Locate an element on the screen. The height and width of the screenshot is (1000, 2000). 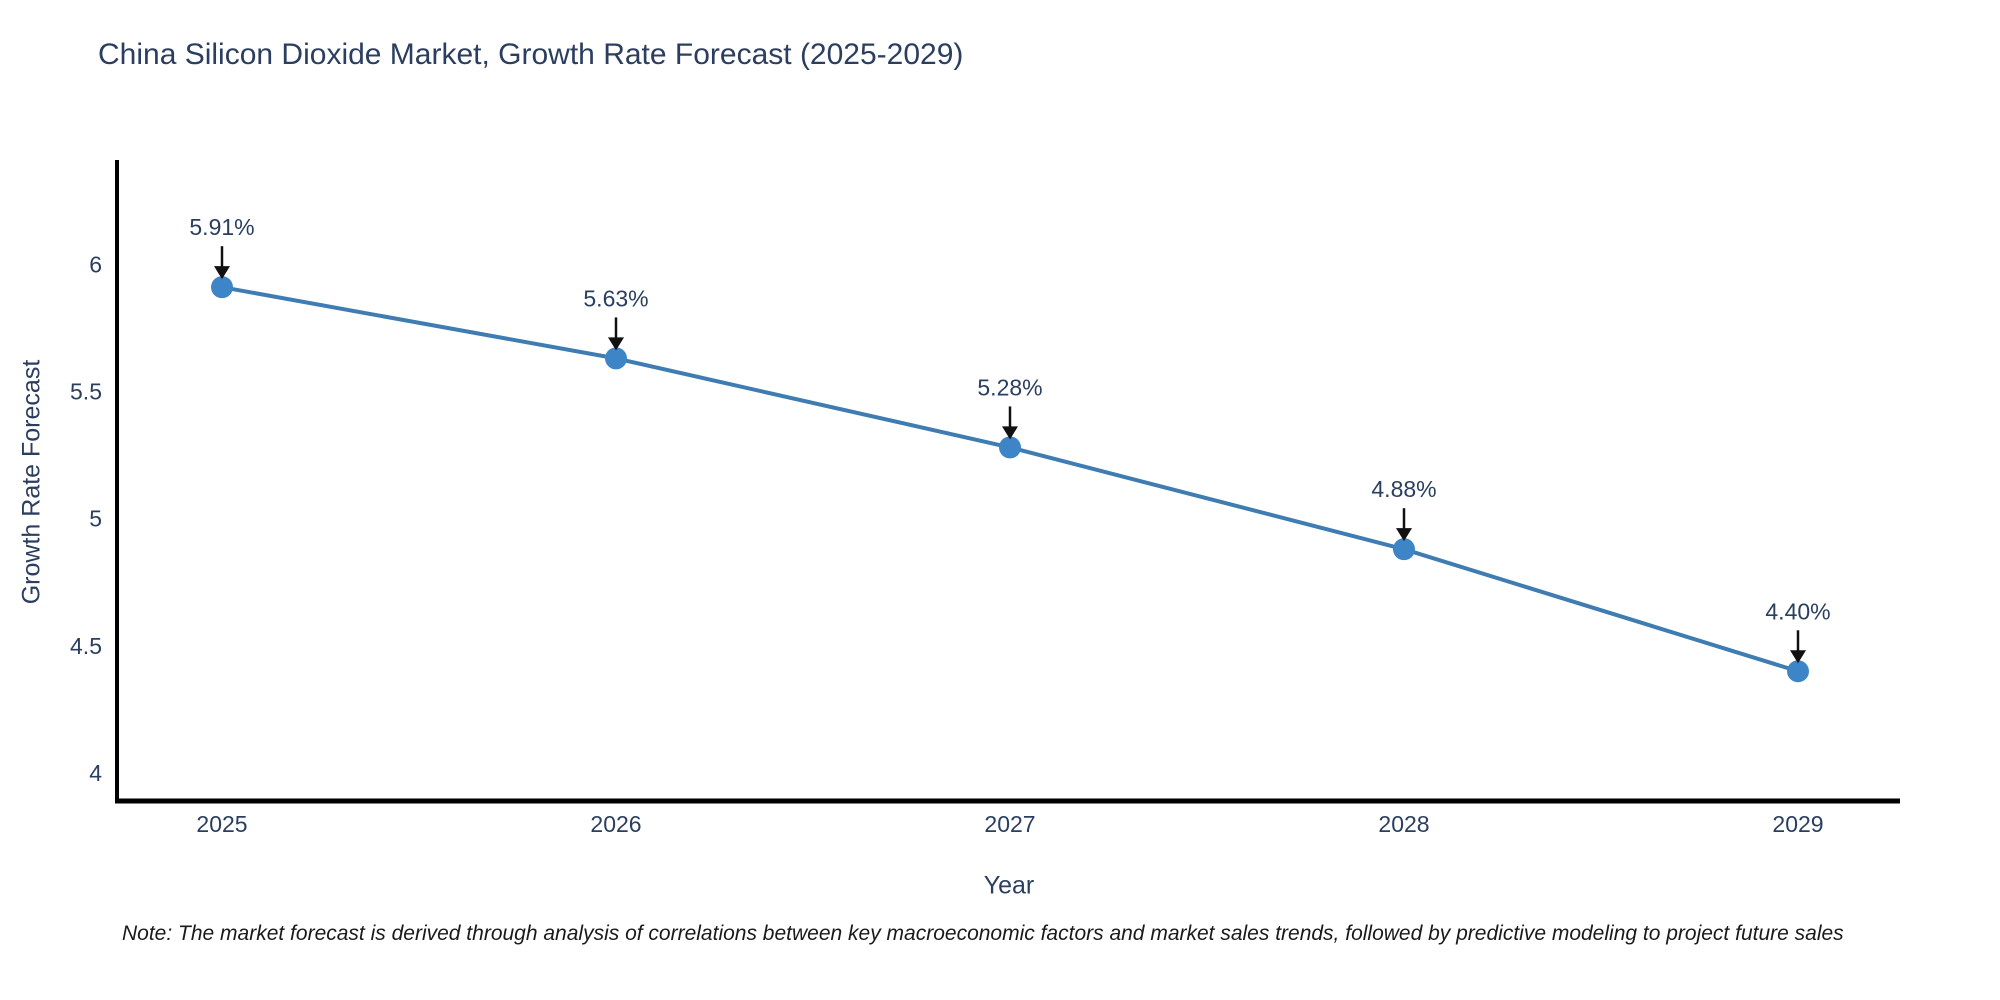
point-annotation-label: 5.91% is located at coordinates (221, 227).